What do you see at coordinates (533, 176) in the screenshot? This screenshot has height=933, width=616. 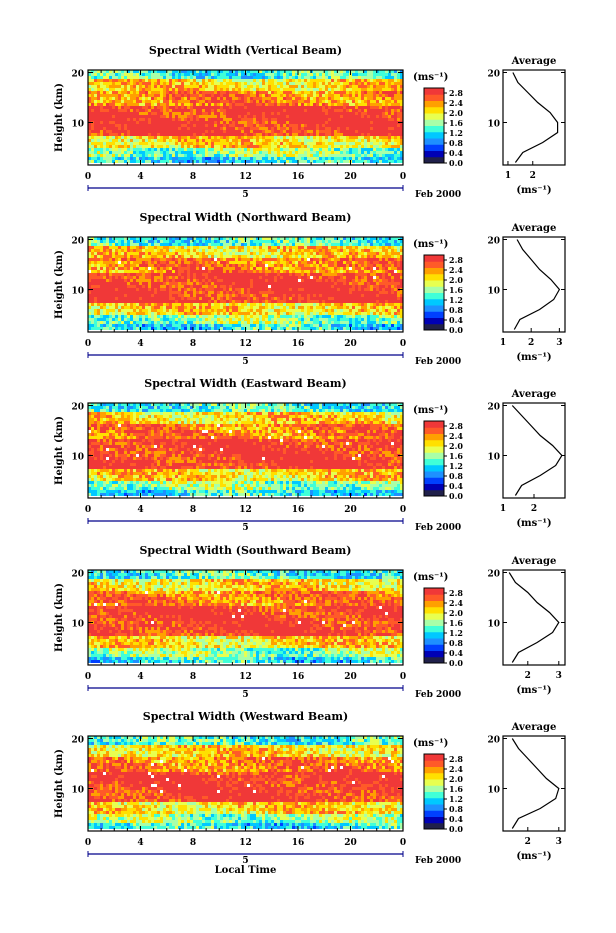 I see `profile-x-tick-label: 2` at bounding box center [533, 176].